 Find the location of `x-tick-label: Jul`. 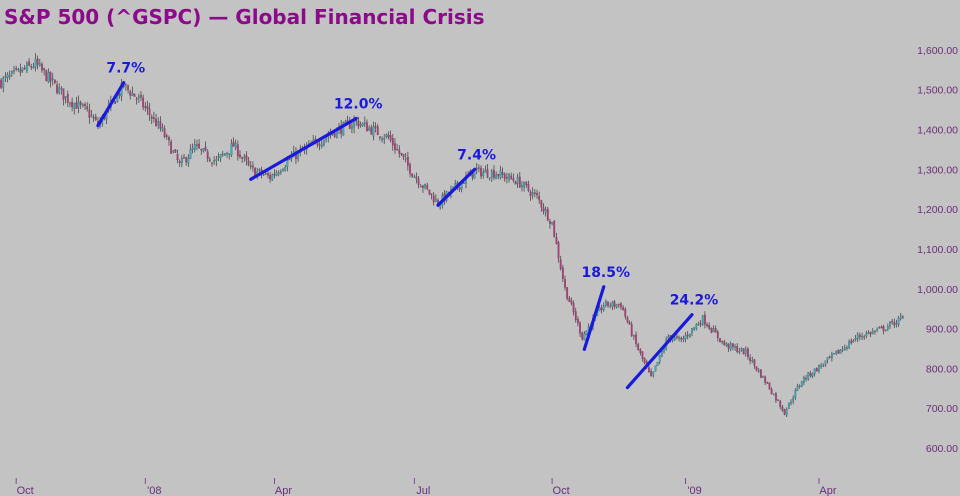

x-tick-label: Jul is located at coordinates (423, 490).